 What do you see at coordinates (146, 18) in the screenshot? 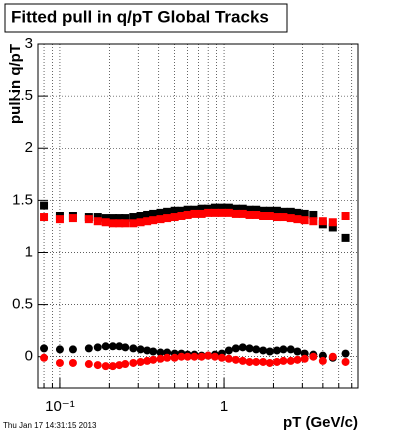
I see `title-box` at bounding box center [146, 18].